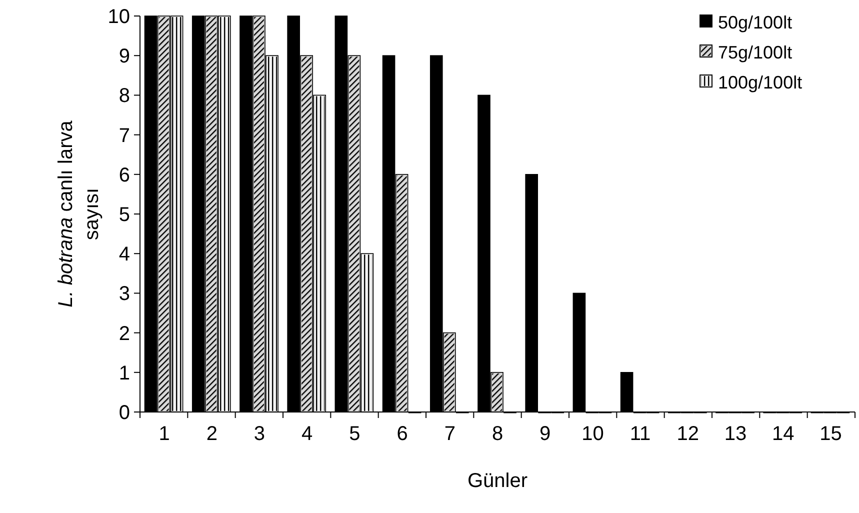 The height and width of the screenshot is (513, 859). Describe the element at coordinates (124, 413) in the screenshot. I see `y-tick-label: 0` at that location.